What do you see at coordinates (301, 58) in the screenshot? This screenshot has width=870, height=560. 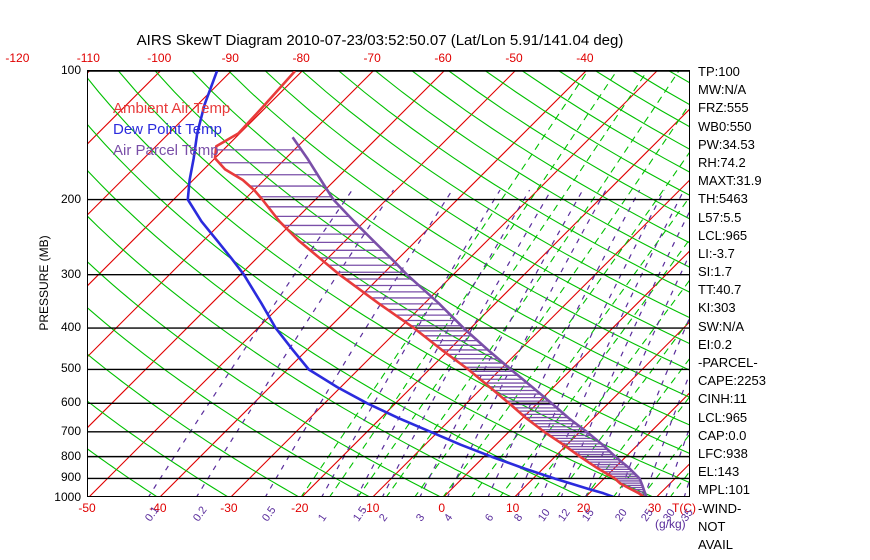 I see `top-temp-tick--80: -80` at bounding box center [301, 58].